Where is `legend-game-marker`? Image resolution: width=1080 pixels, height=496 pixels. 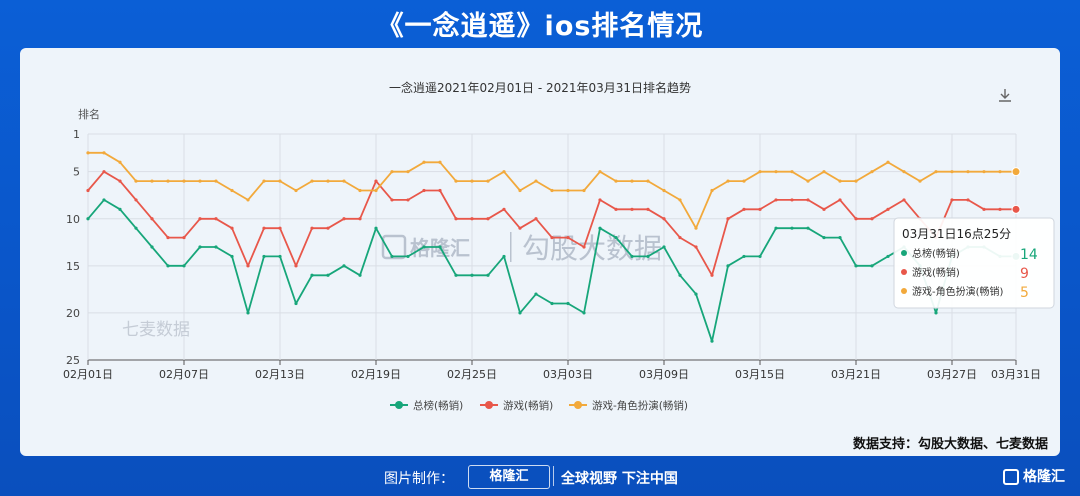 legend-game-marker is located at coordinates (489, 405).